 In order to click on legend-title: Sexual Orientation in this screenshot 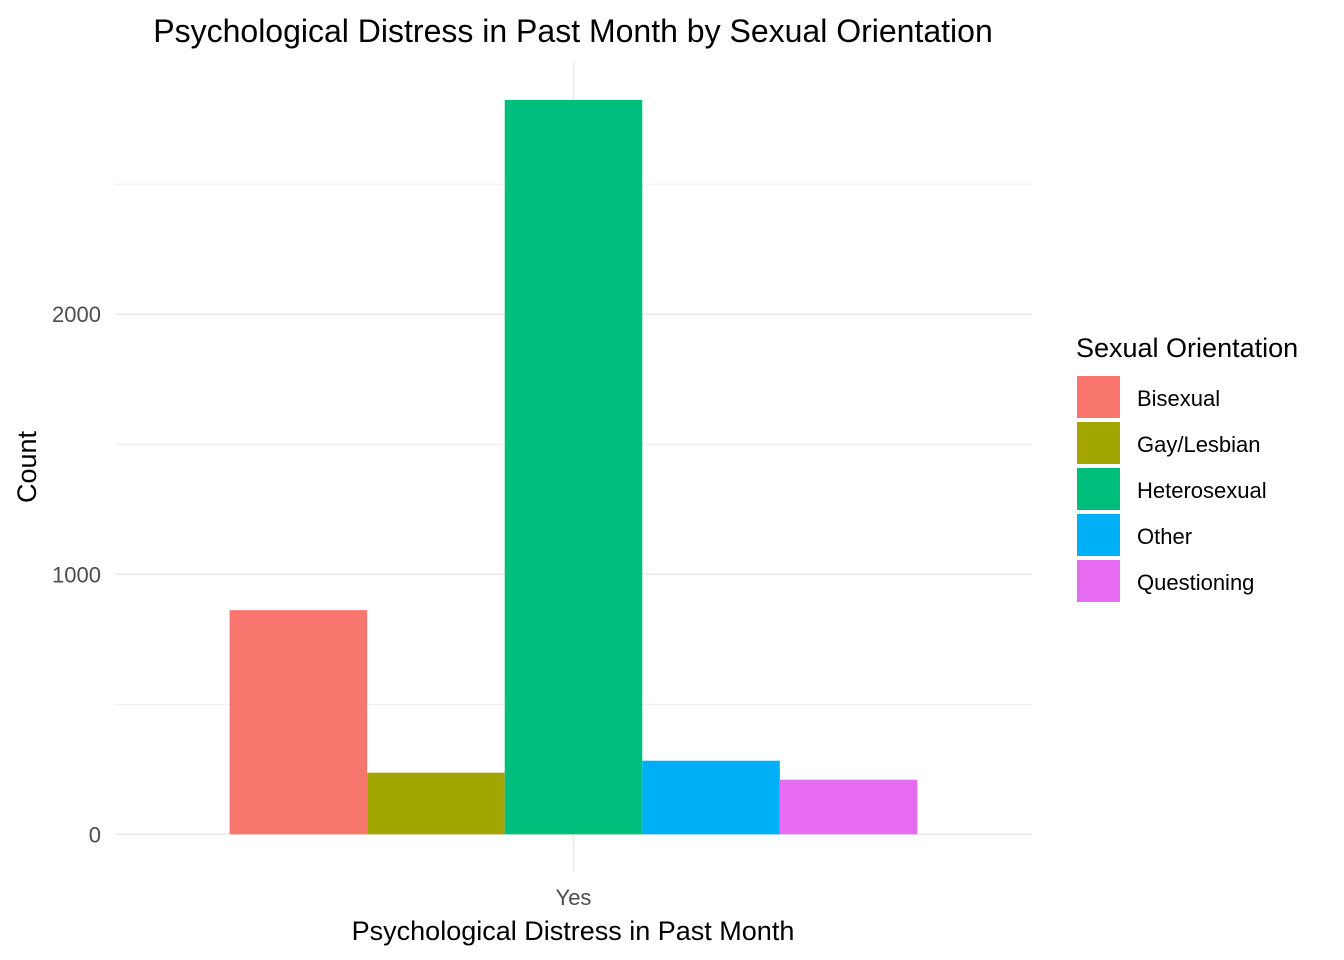, I will do `click(1187, 348)`.